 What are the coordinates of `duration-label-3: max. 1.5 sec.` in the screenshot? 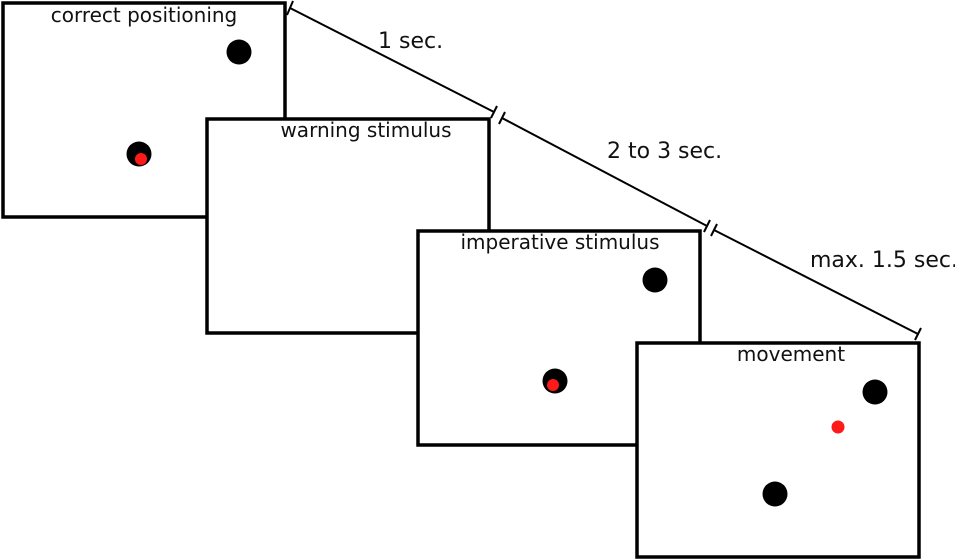 It's located at (882, 260).